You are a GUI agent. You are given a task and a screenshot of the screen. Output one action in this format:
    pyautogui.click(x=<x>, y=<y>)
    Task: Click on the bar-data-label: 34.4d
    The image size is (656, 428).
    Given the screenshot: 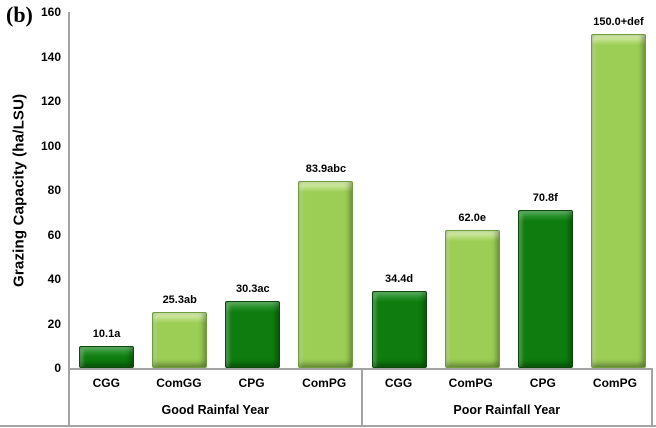 What is the action you would take?
    pyautogui.click(x=399, y=279)
    